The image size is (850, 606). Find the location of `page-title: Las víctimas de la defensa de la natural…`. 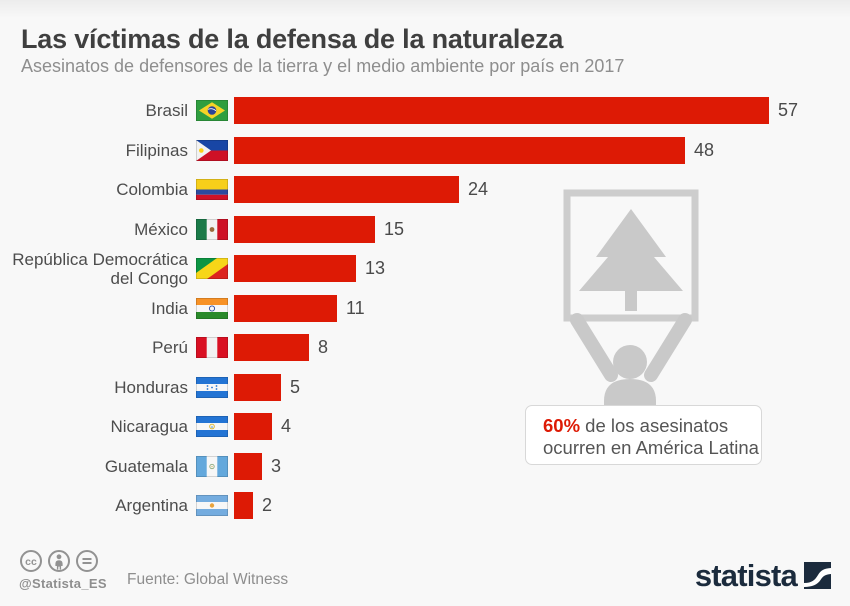

page-title: Las víctimas de la defensa de la natural… is located at coordinates (292, 39).